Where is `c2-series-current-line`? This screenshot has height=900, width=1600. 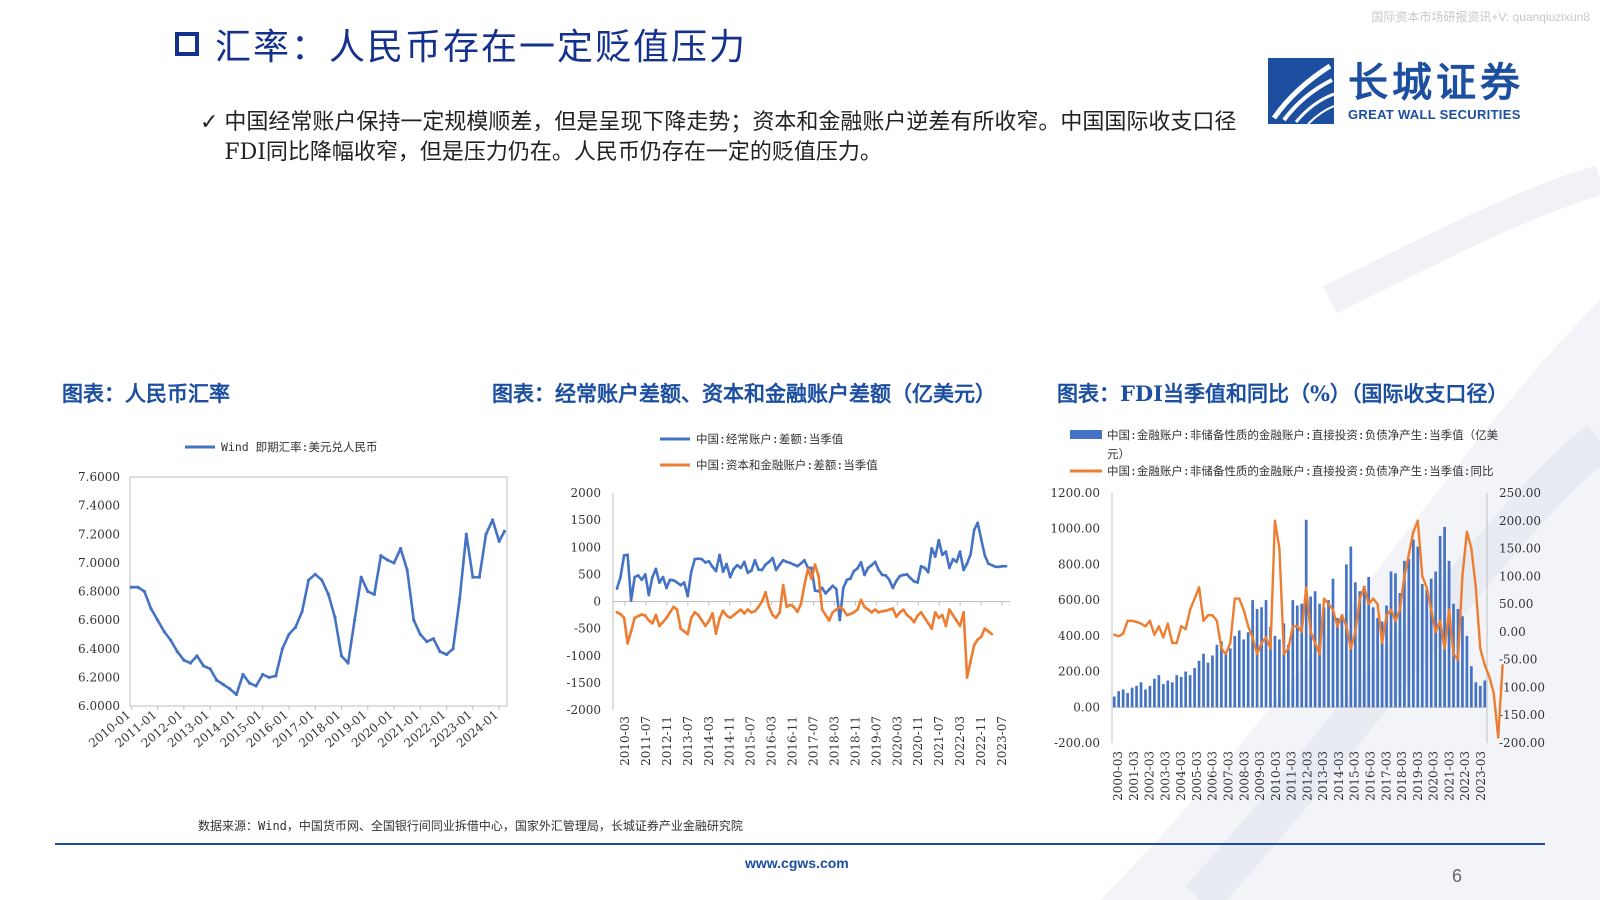
c2-series-current-line is located at coordinates (810, 571).